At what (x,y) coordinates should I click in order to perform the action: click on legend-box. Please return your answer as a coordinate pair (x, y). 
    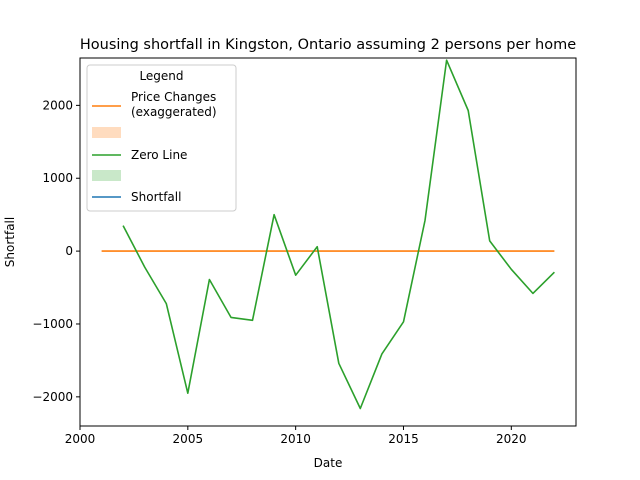
    Looking at the image, I should click on (161, 138).